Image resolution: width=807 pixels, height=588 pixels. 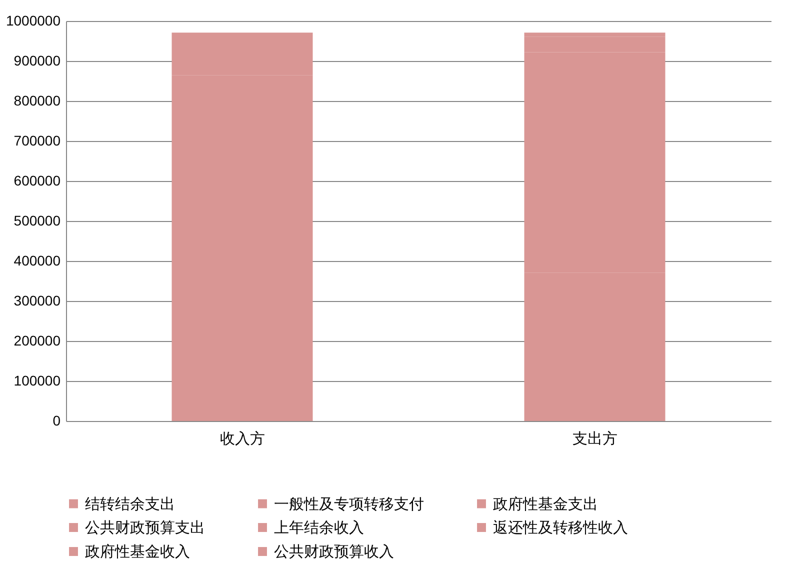 What do you see at coordinates (595, 439) in the screenshot?
I see `x-tick-label: 支出方` at bounding box center [595, 439].